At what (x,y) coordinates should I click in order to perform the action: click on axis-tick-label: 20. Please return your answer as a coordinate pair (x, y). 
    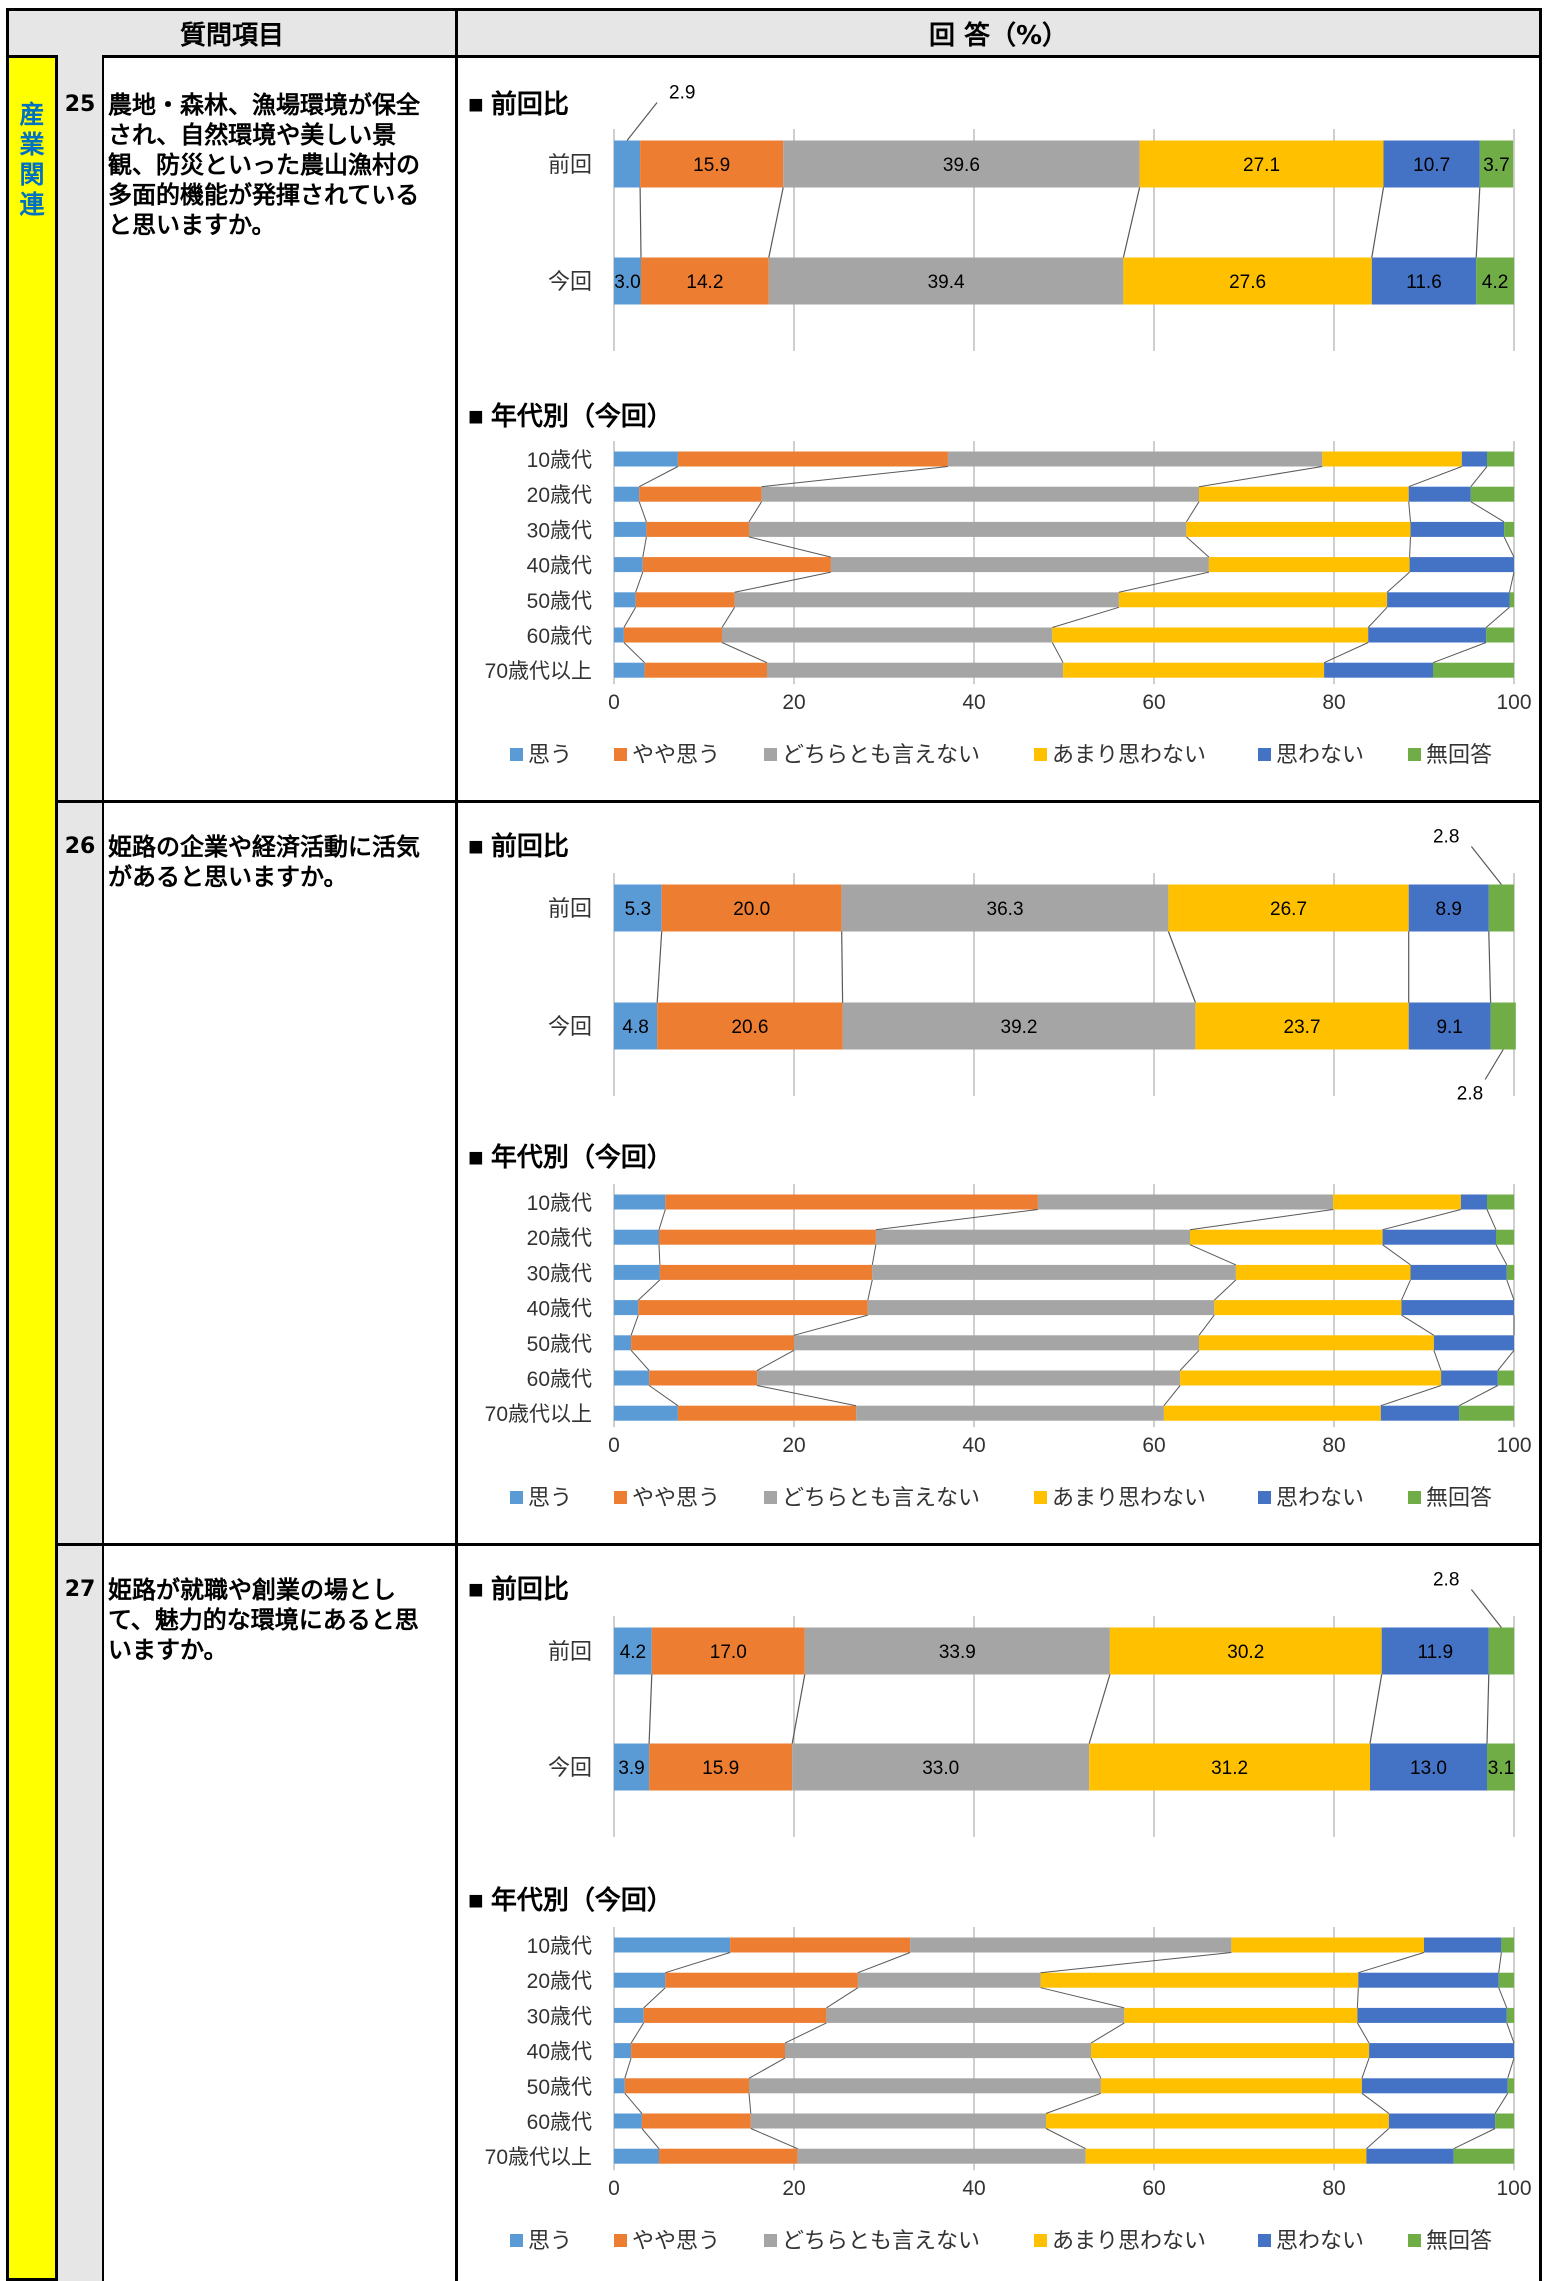
    Looking at the image, I should click on (793, 702).